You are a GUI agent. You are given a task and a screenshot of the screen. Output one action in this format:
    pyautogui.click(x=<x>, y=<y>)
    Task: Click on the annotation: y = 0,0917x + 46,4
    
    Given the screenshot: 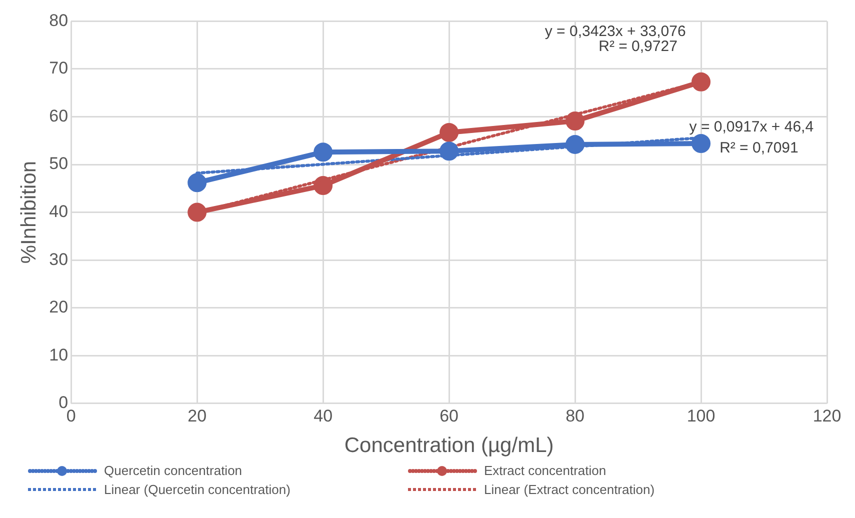 What is the action you would take?
    pyautogui.click(x=751, y=127)
    